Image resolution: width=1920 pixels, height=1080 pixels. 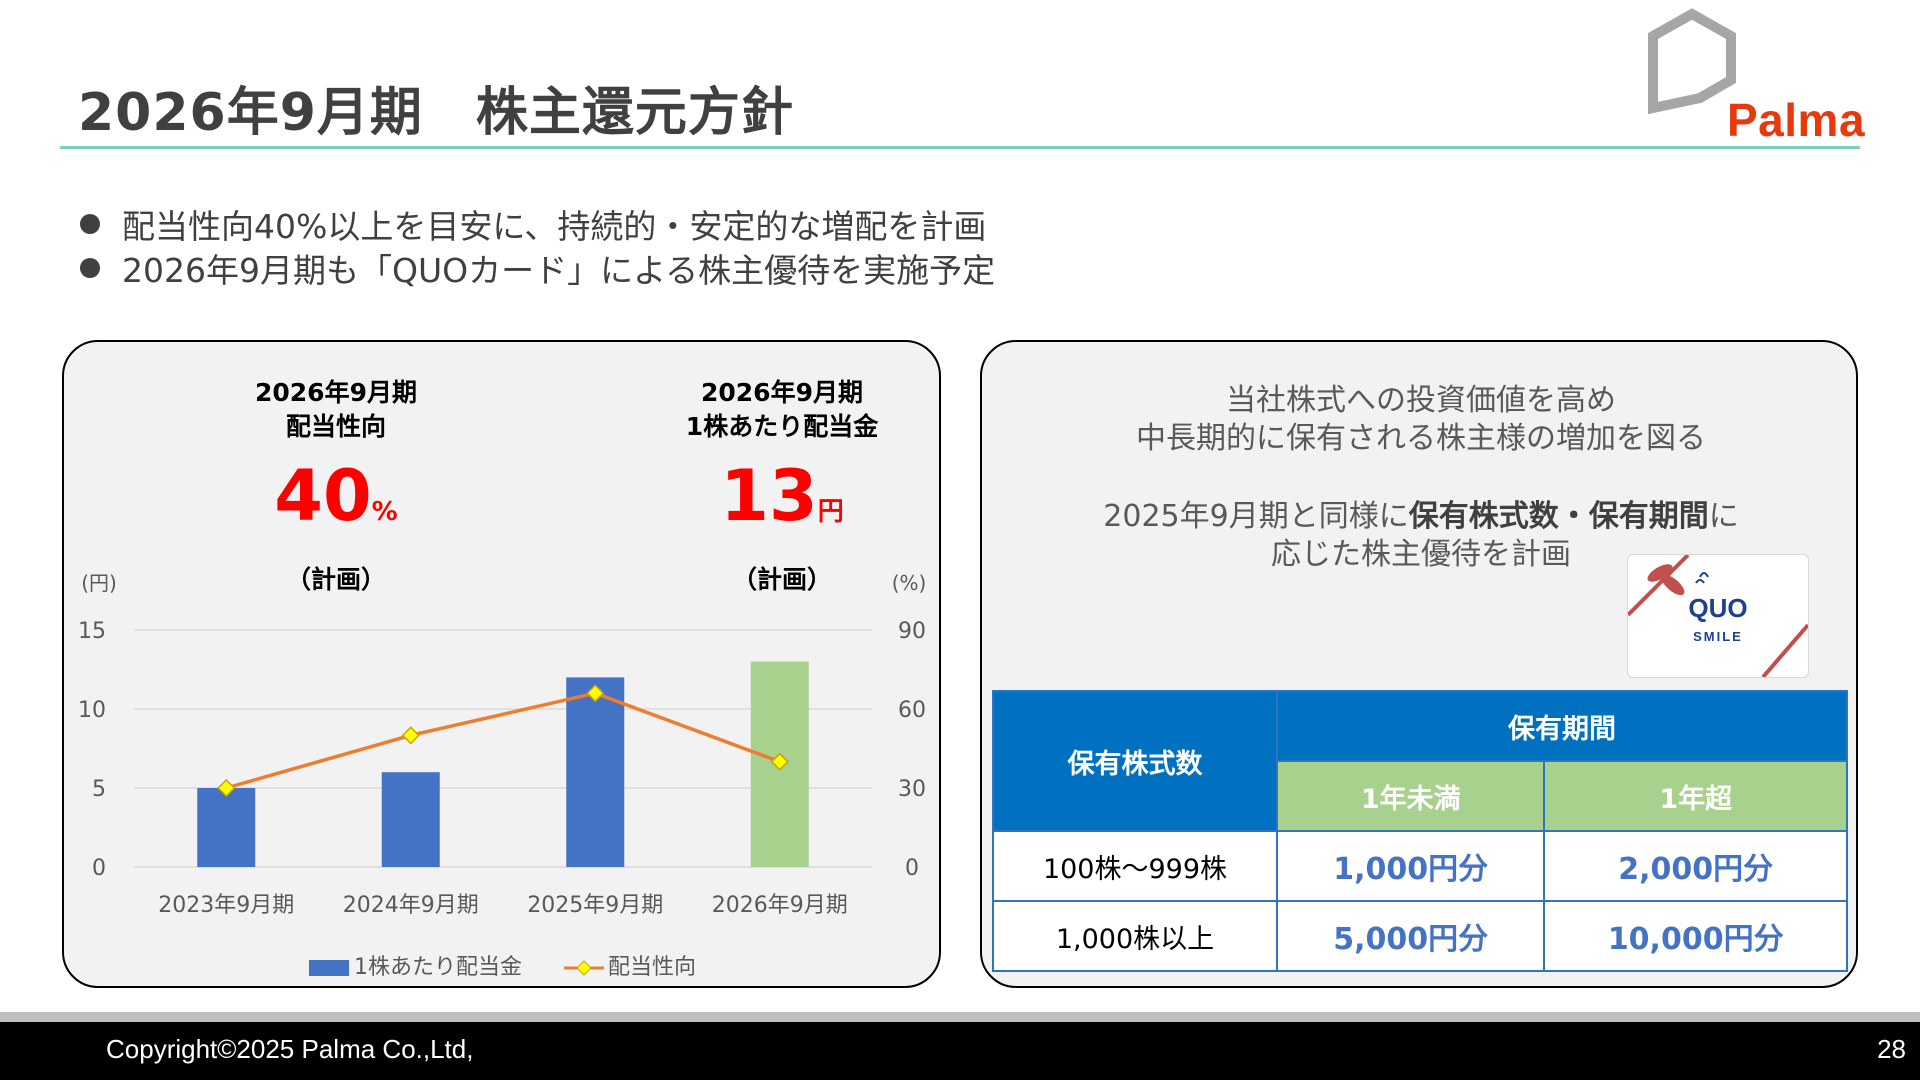 I want to click on legend-bar-swatch, so click(x=329, y=968).